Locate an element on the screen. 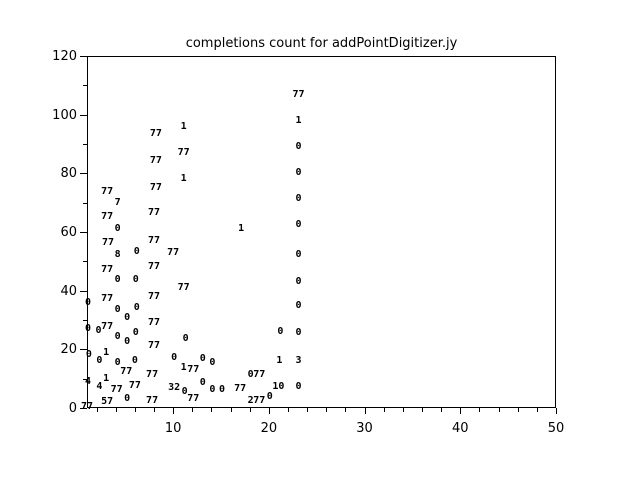 This screenshot has height=480, width=640. y-axis-tick-label: 40 is located at coordinates (68, 291).